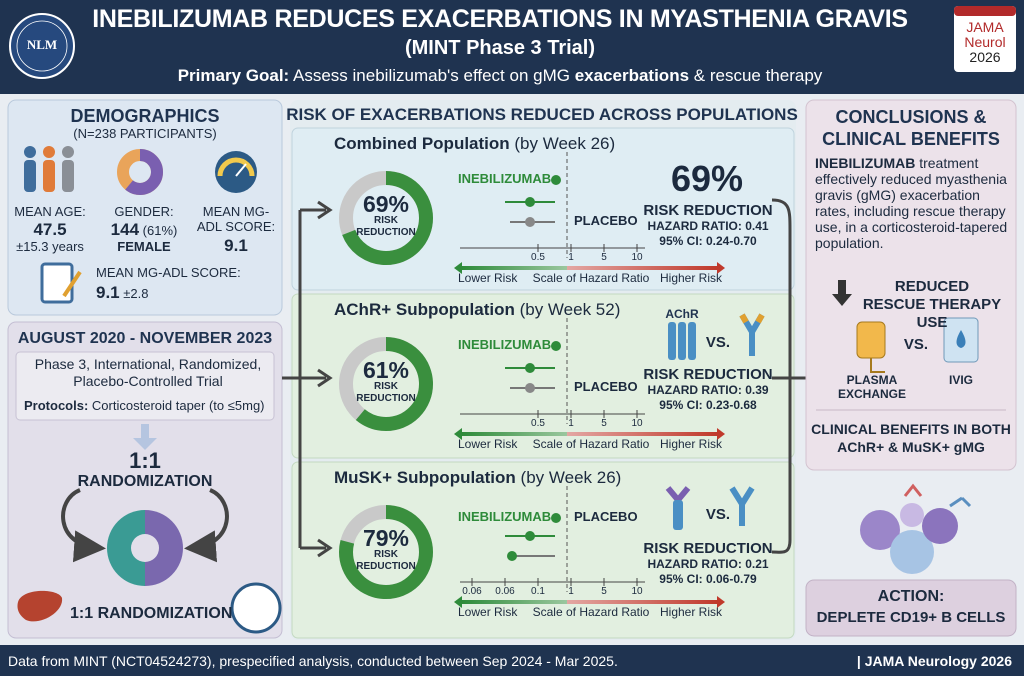  I want to click on nlm-logo, so click(42, 46).